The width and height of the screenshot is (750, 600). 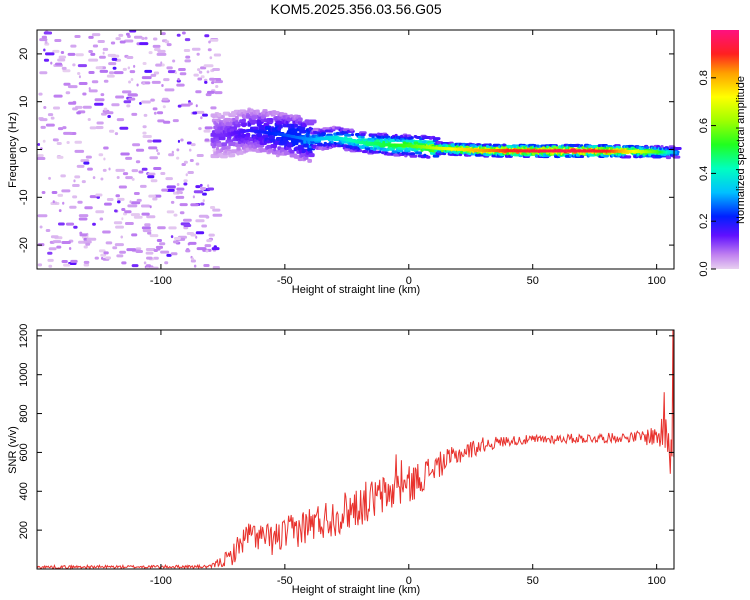 I want to click on spectrogram-y-tick-label: -20, so click(x=24, y=245).